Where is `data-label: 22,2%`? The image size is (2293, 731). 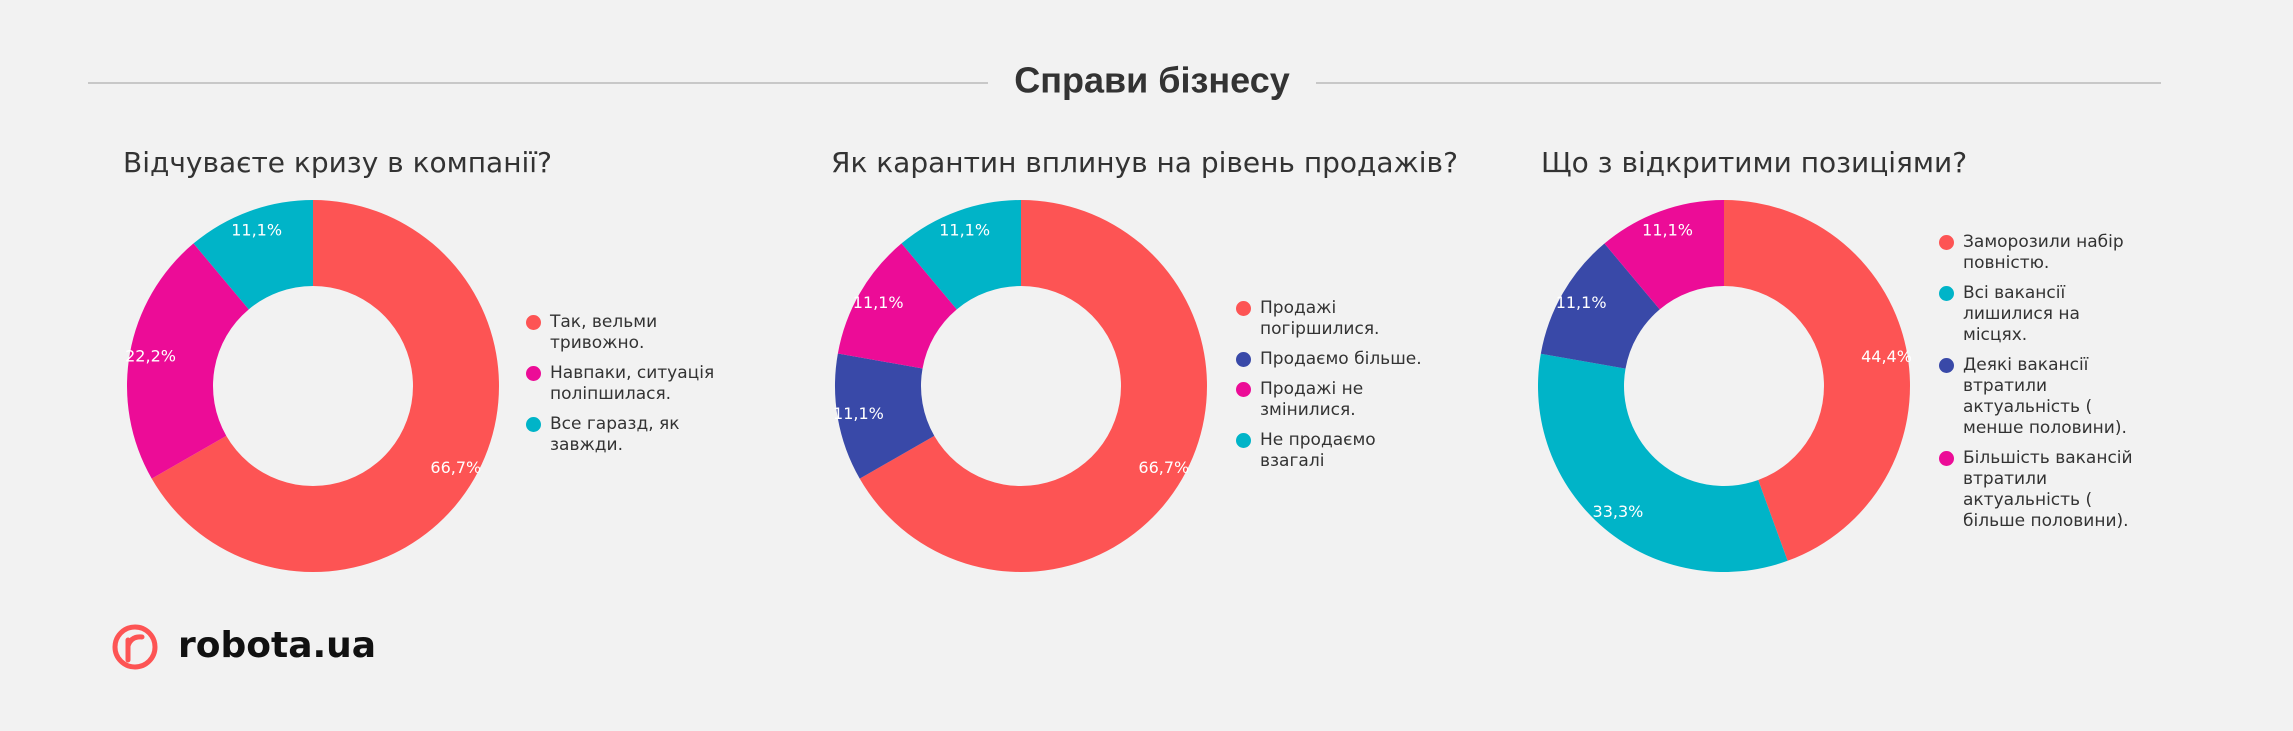 data-label: 22,2% is located at coordinates (150, 356).